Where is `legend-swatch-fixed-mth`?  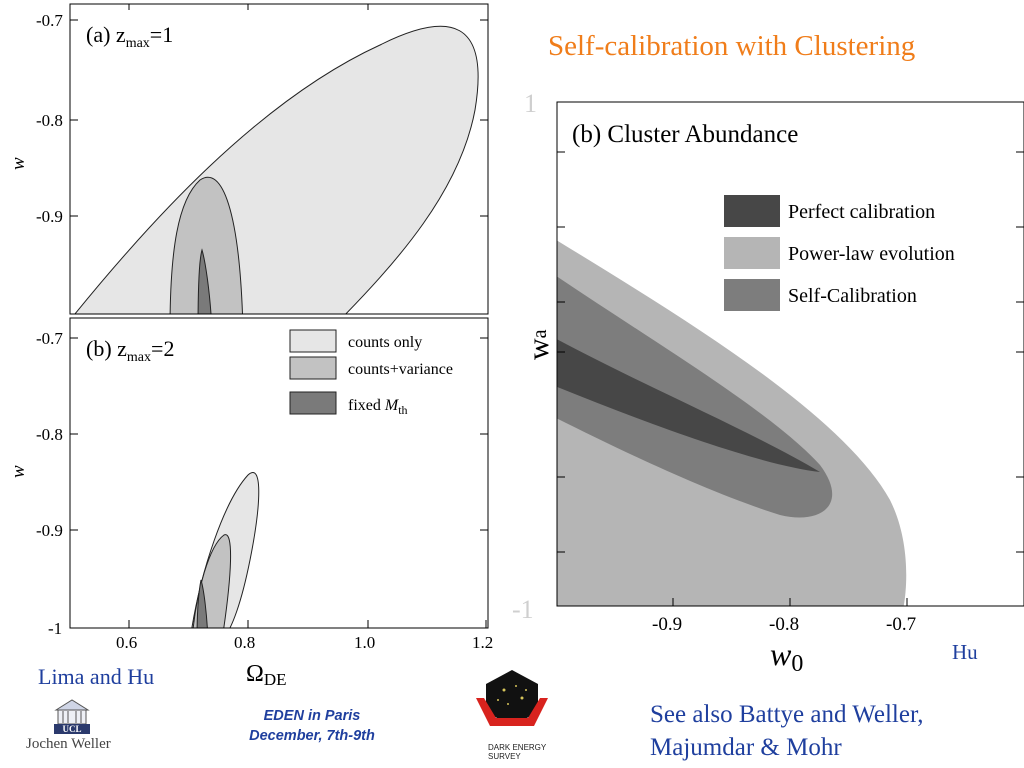
legend-swatch-fixed-mth is located at coordinates (313, 403).